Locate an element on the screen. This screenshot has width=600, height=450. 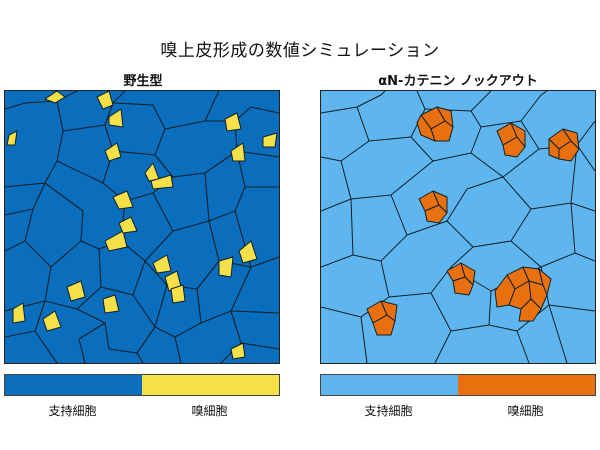
figure-title: 嗅上皮形成の数値シミュレーション is located at coordinates (300, 51).